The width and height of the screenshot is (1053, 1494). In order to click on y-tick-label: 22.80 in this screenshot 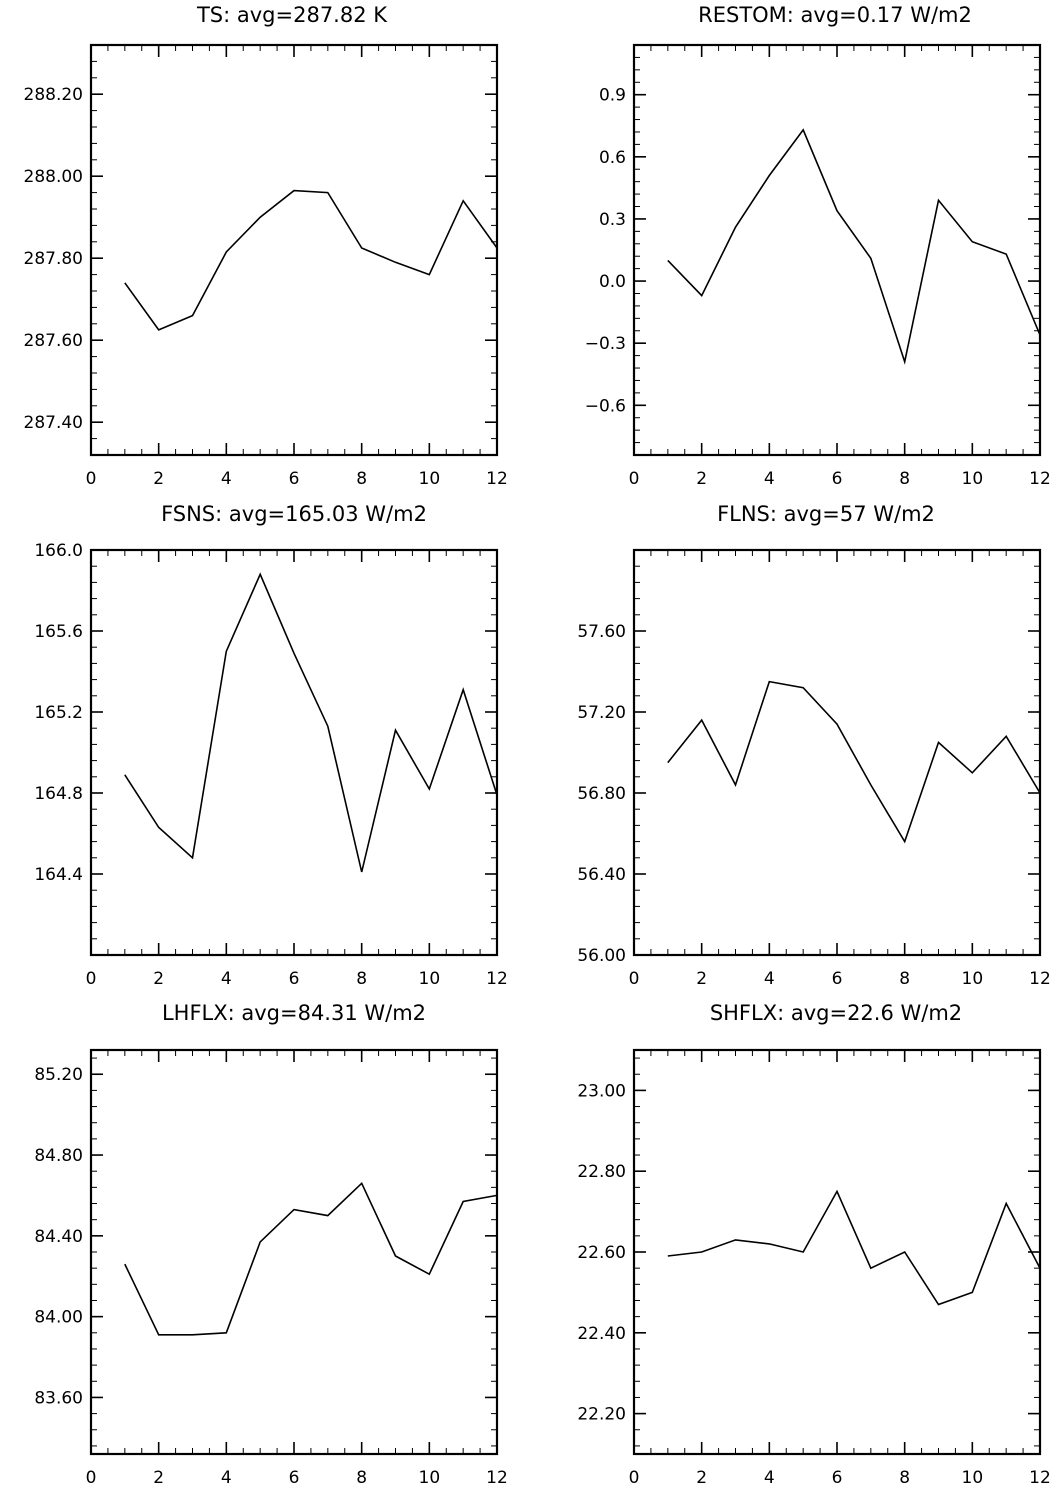, I will do `click(601, 1172)`.